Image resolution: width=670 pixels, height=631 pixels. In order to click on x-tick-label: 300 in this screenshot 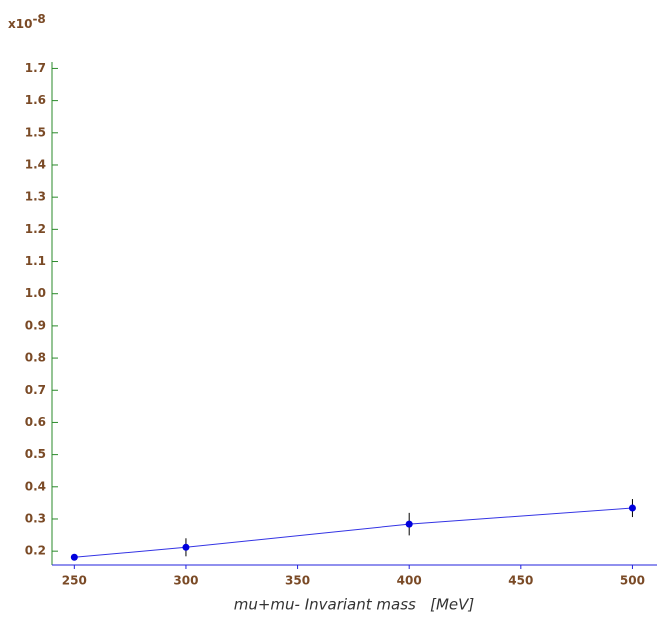, I will do `click(185, 581)`.